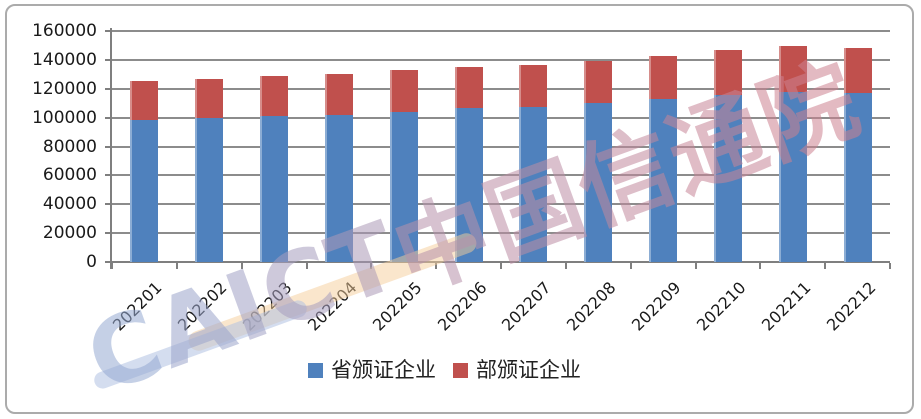 Image resolution: width=921 pixels, height=419 pixels. Describe the element at coordinates (64, 31) in the screenshot. I see `y-axis-tick-label: 160000` at that location.